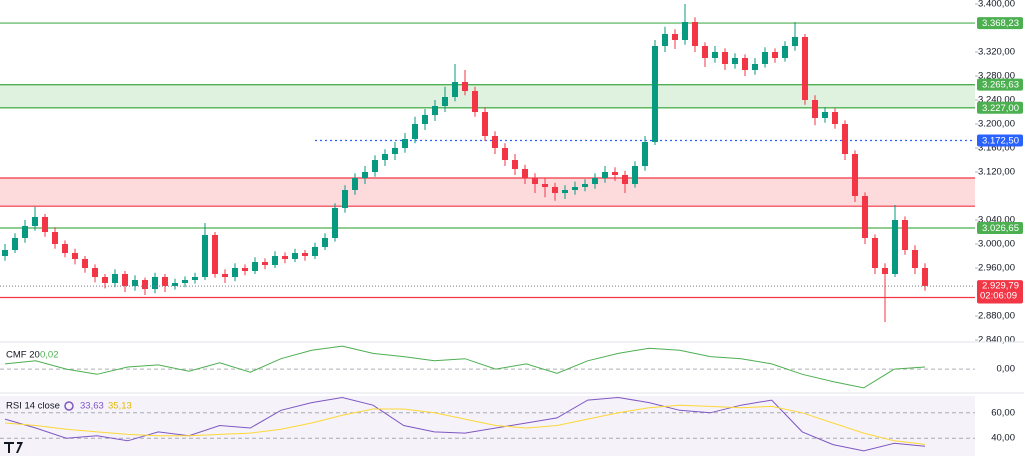 This screenshot has width=1024, height=456. What do you see at coordinates (996, 52) in the screenshot?
I see `y-tick-label: 3.320,00` at bounding box center [996, 52].